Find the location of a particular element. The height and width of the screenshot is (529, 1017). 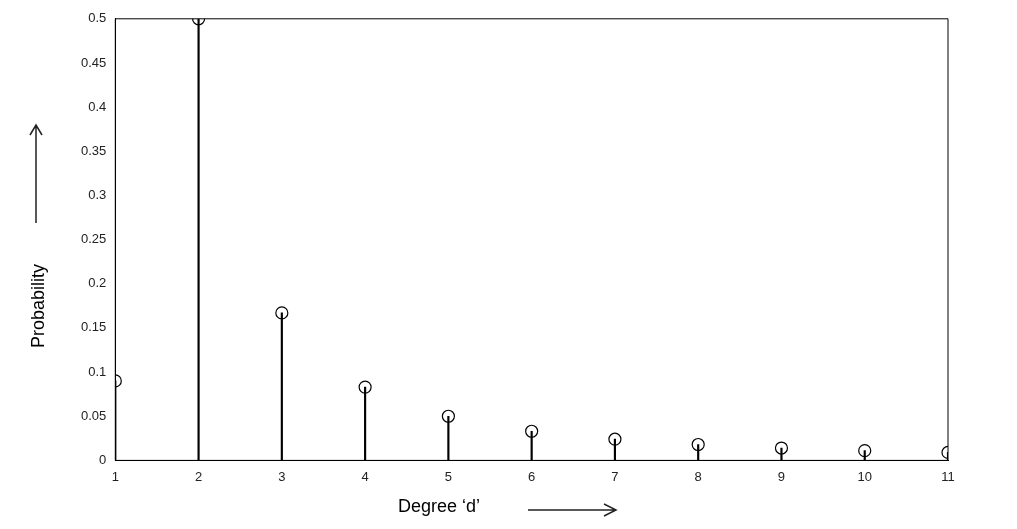

x-tick-label: 7 is located at coordinates (615, 476).